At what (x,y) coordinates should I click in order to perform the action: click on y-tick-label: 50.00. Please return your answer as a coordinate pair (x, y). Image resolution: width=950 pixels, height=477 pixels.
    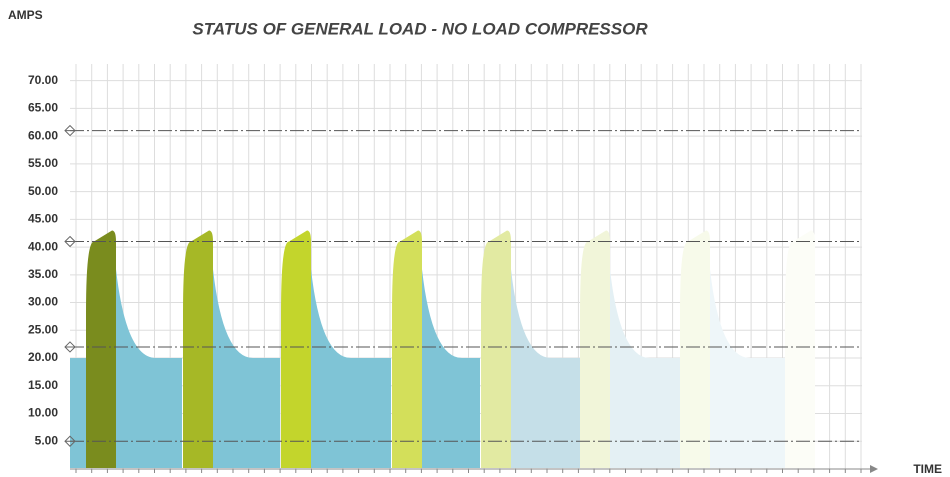
    Looking at the image, I should click on (43, 191).